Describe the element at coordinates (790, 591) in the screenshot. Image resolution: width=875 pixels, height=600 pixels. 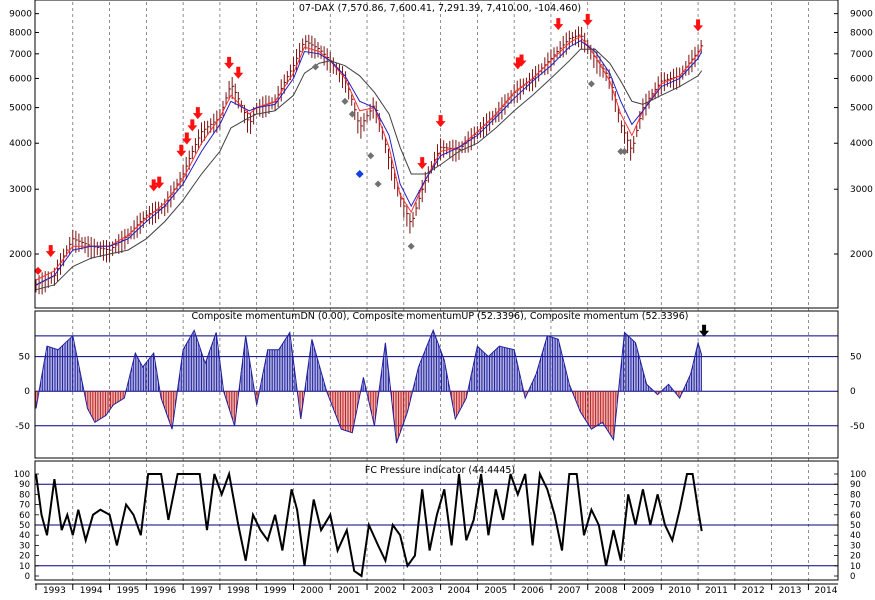
I see `x-tick-label: 2013` at that location.